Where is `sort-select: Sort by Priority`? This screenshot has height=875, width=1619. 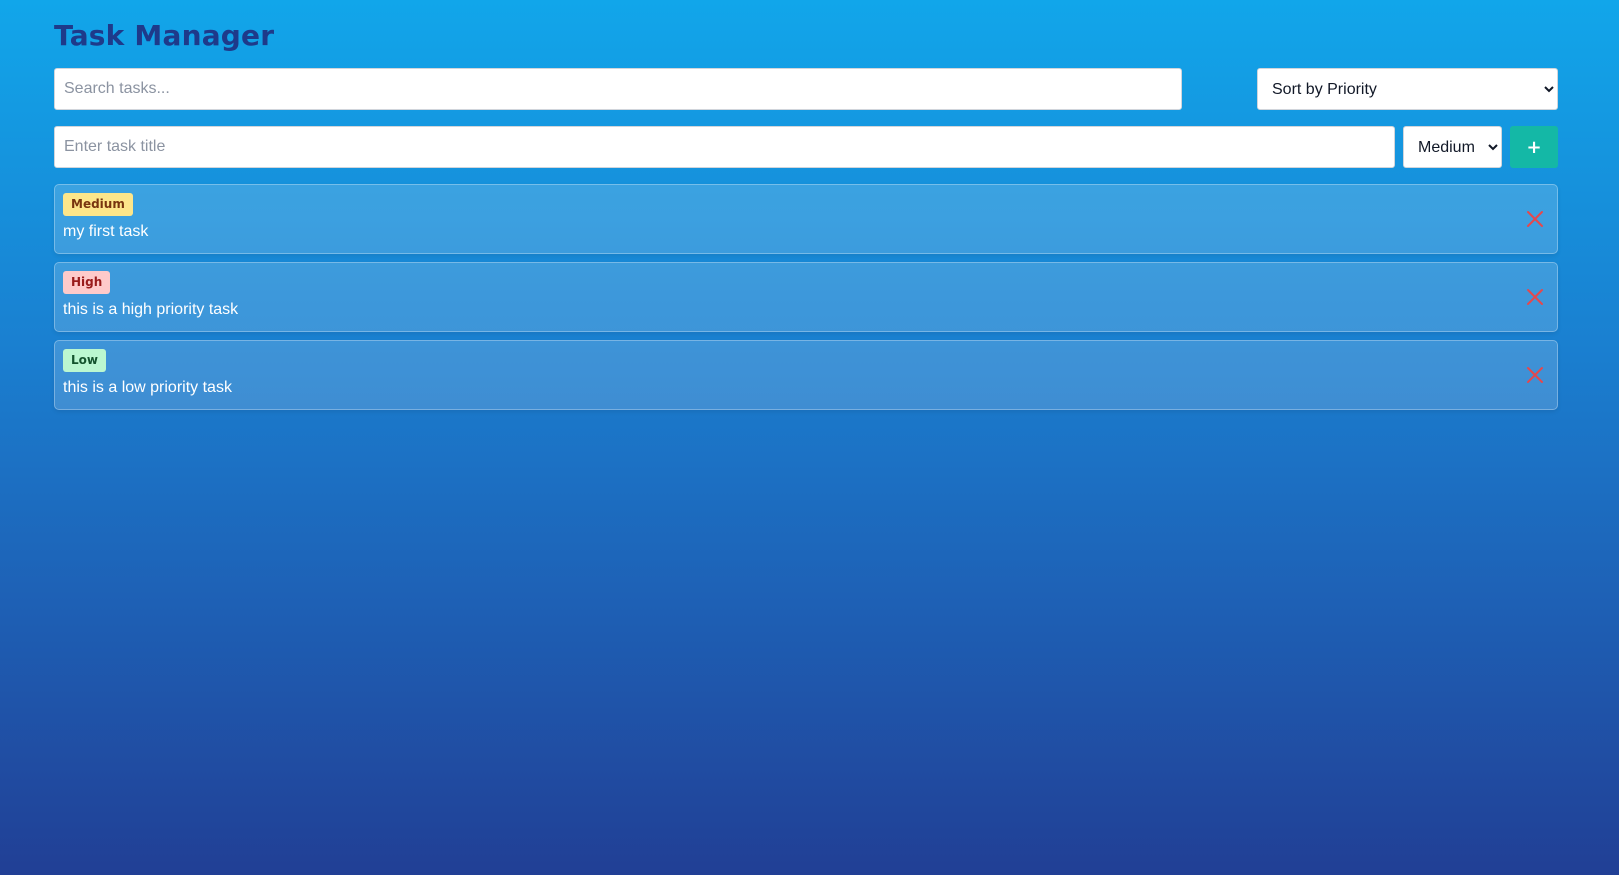 sort-select: Sort by Priority is located at coordinates (1407, 89).